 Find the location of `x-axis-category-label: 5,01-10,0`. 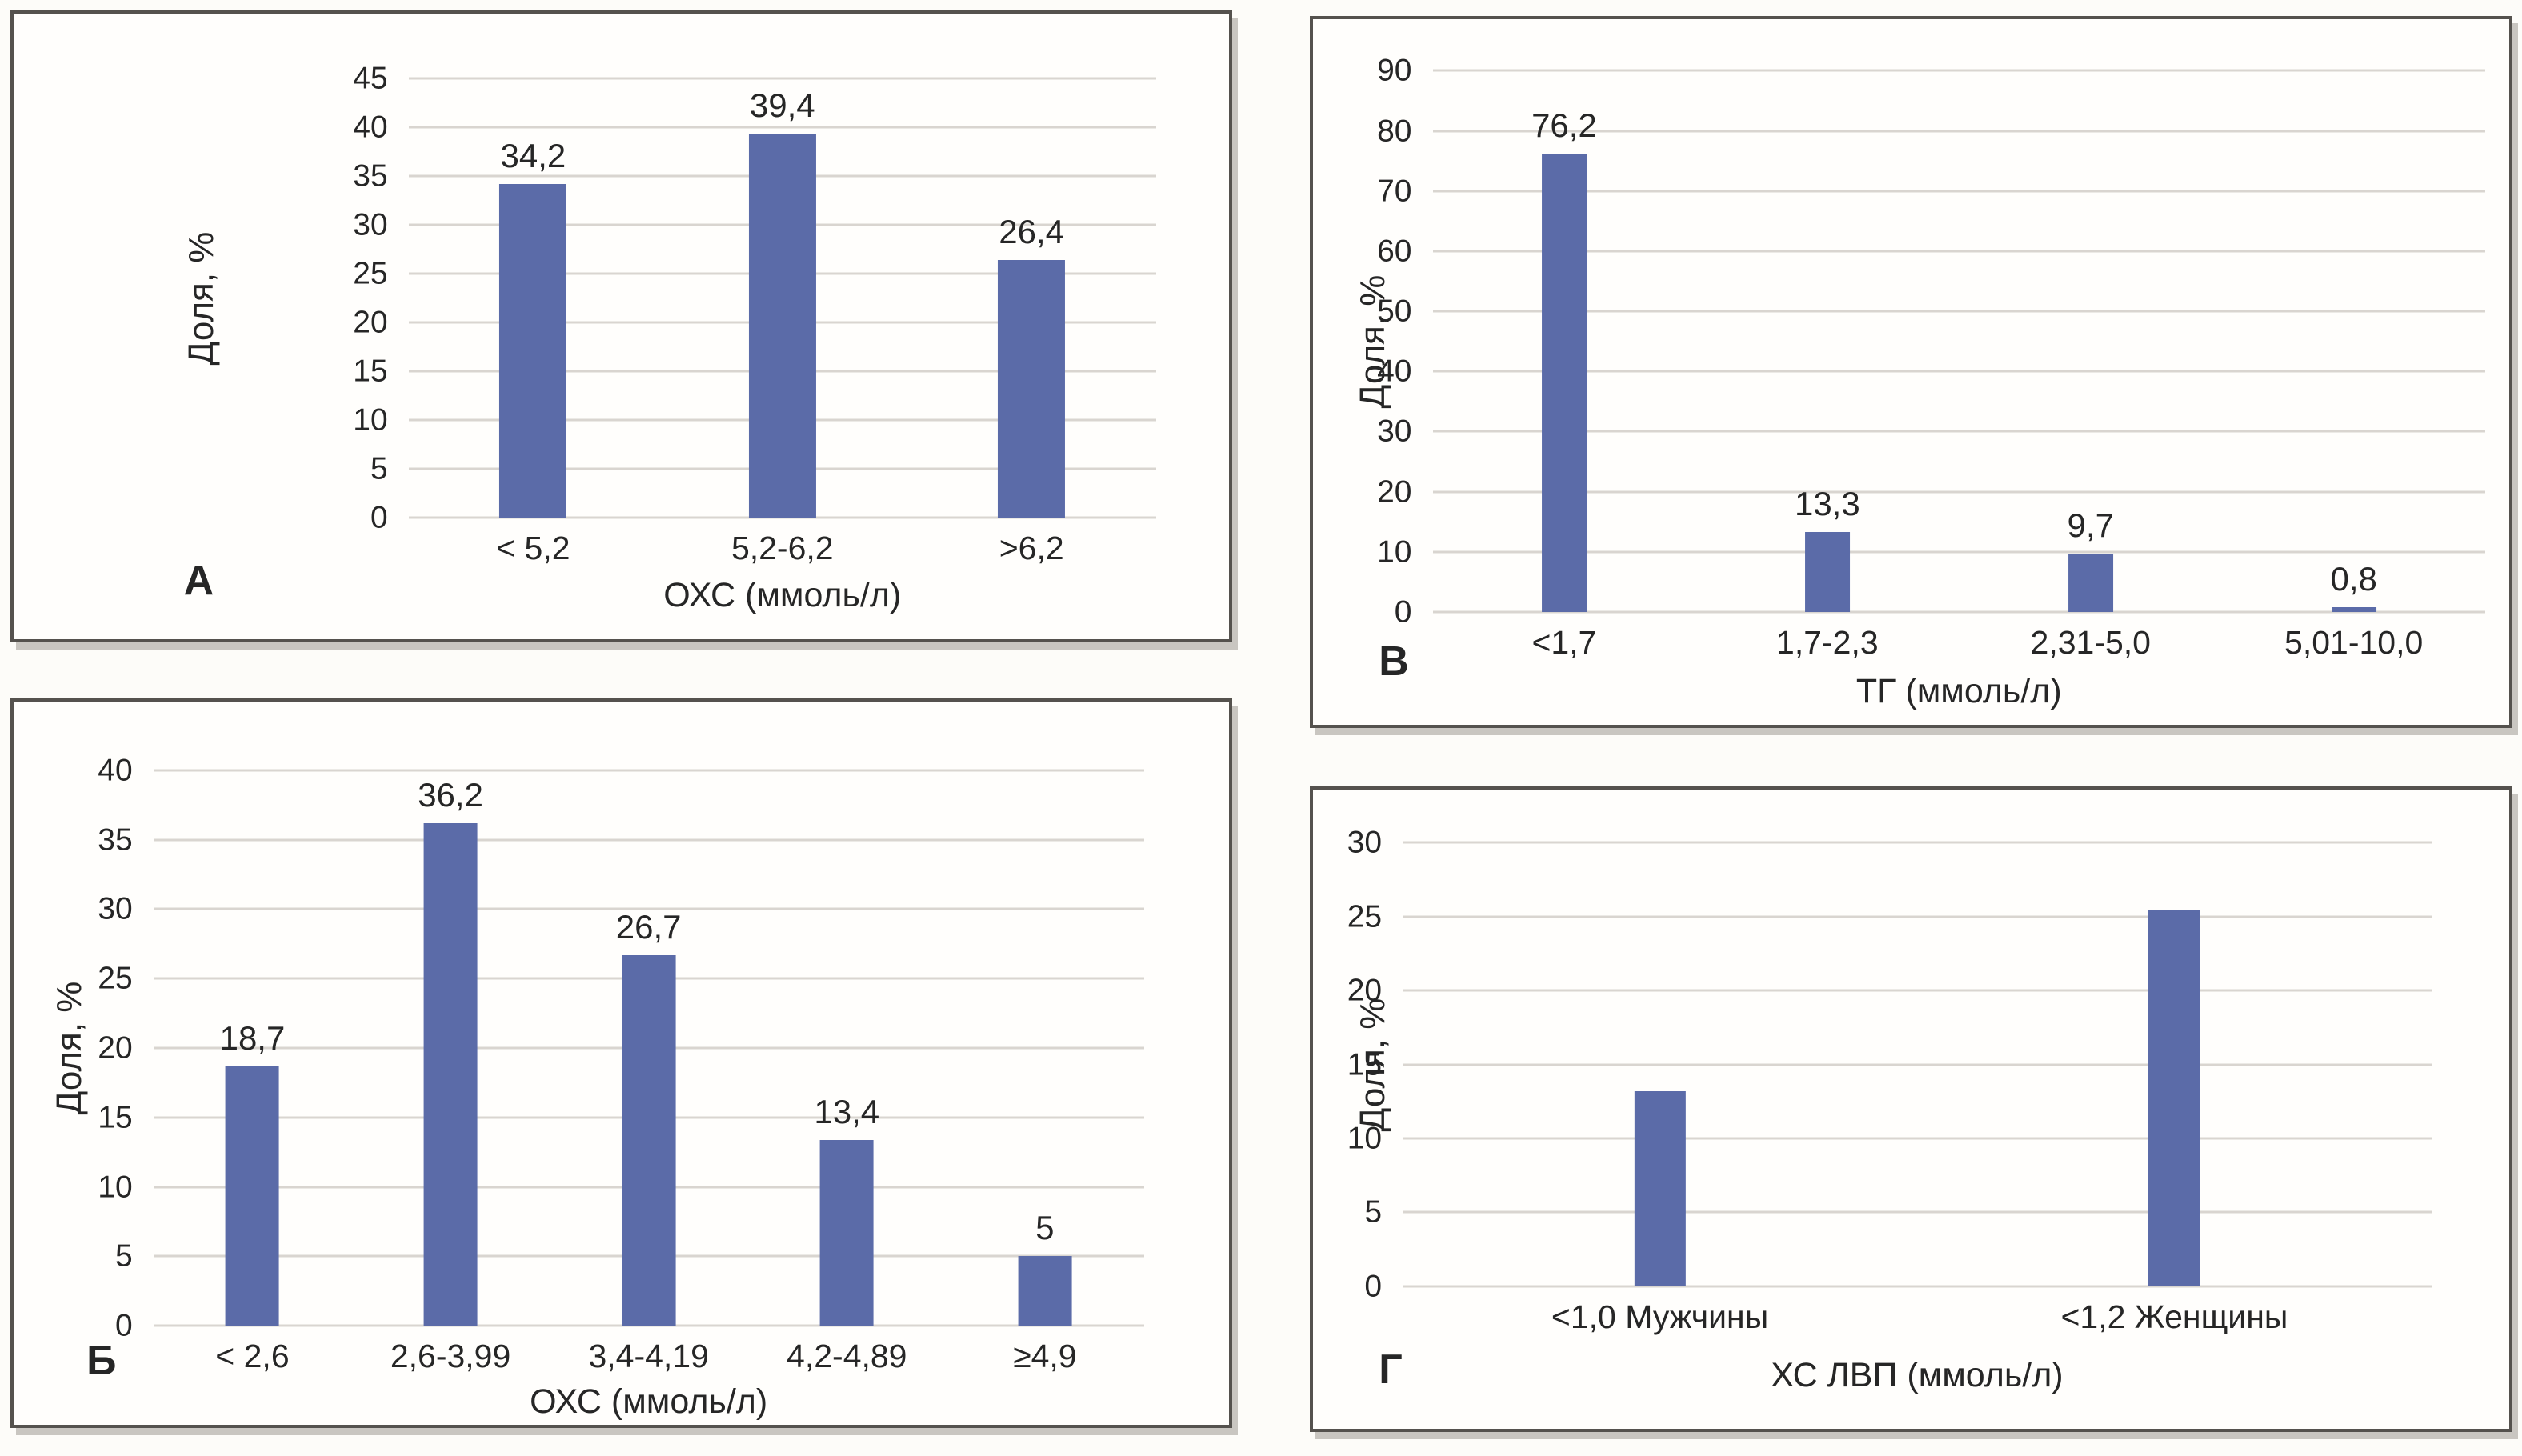

x-axis-category-label: 5,01-10,0 is located at coordinates (2354, 642).